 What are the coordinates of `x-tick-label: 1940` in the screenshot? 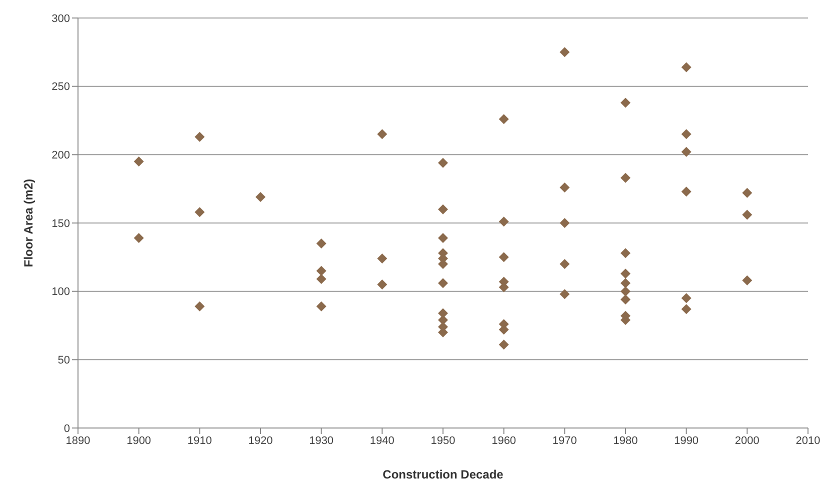 It's located at (382, 440).